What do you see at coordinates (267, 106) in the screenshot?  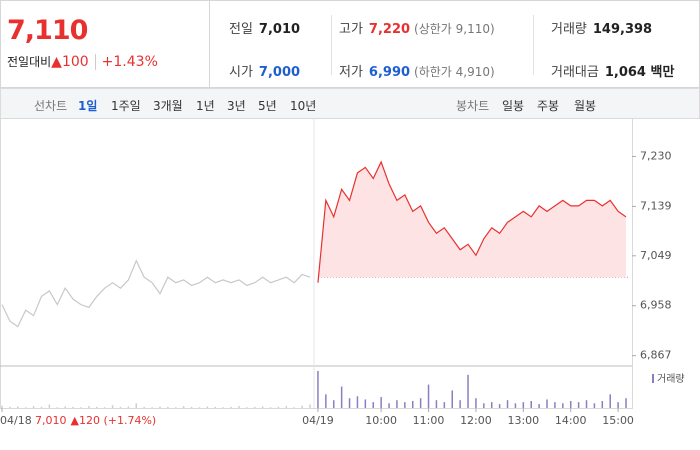 I see `tab: 5년` at bounding box center [267, 106].